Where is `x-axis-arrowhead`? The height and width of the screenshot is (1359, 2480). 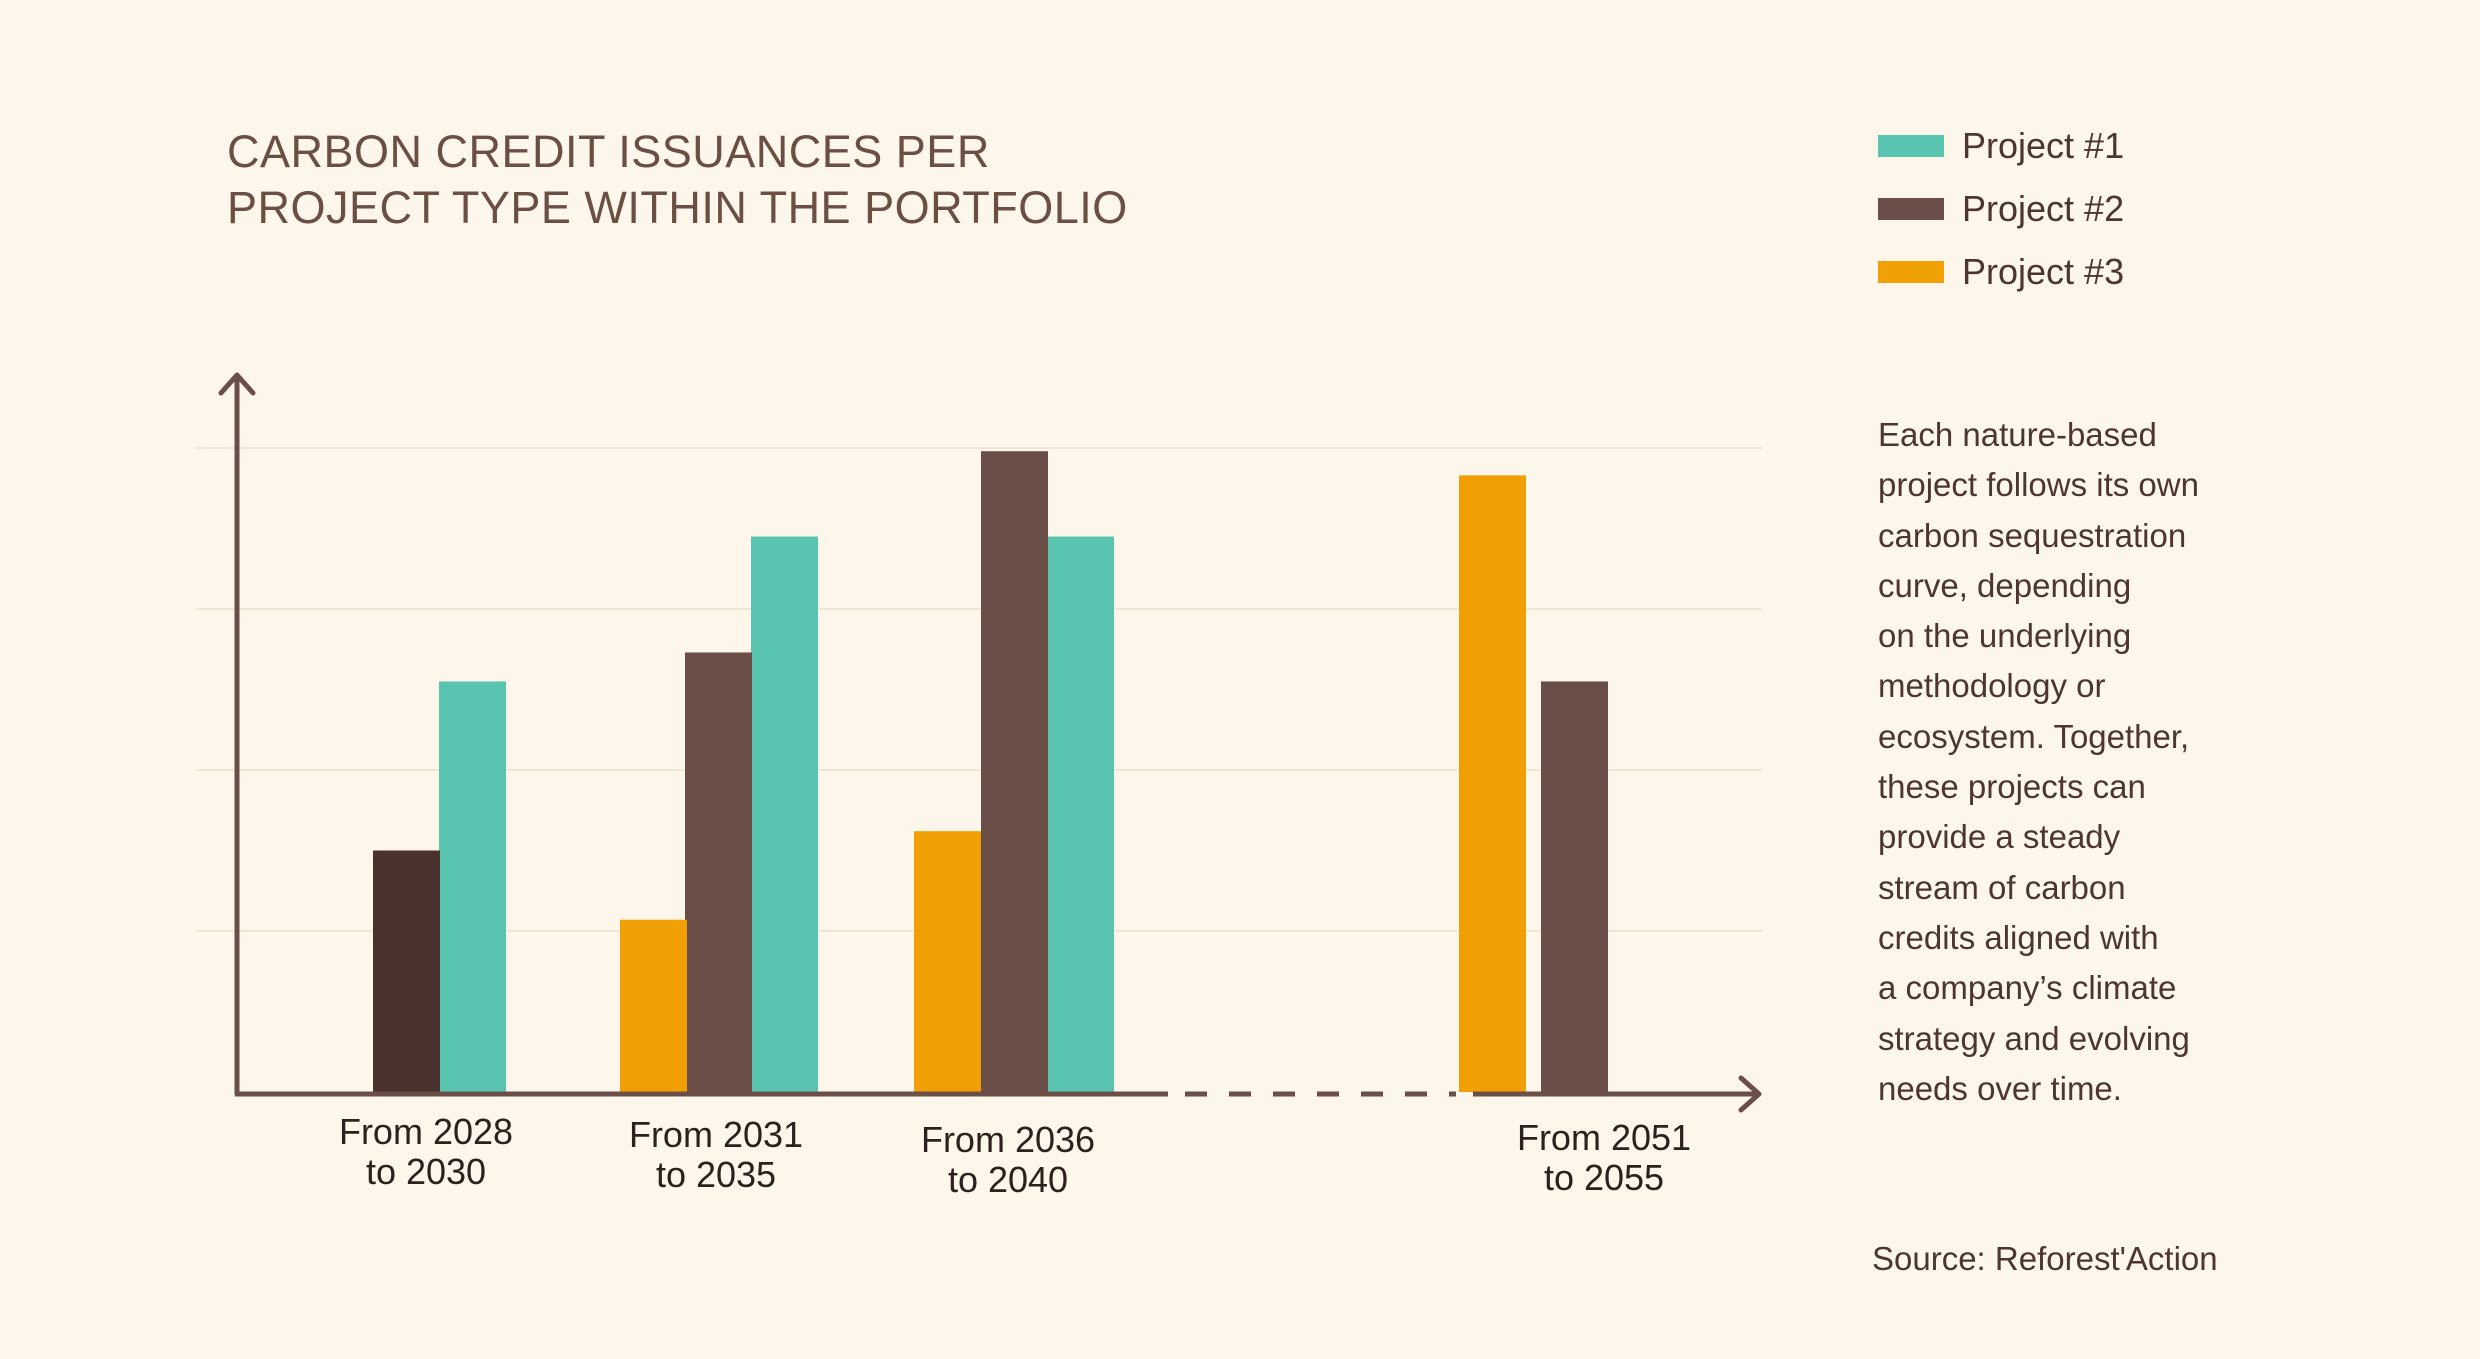
x-axis-arrowhead is located at coordinates (1750, 1094).